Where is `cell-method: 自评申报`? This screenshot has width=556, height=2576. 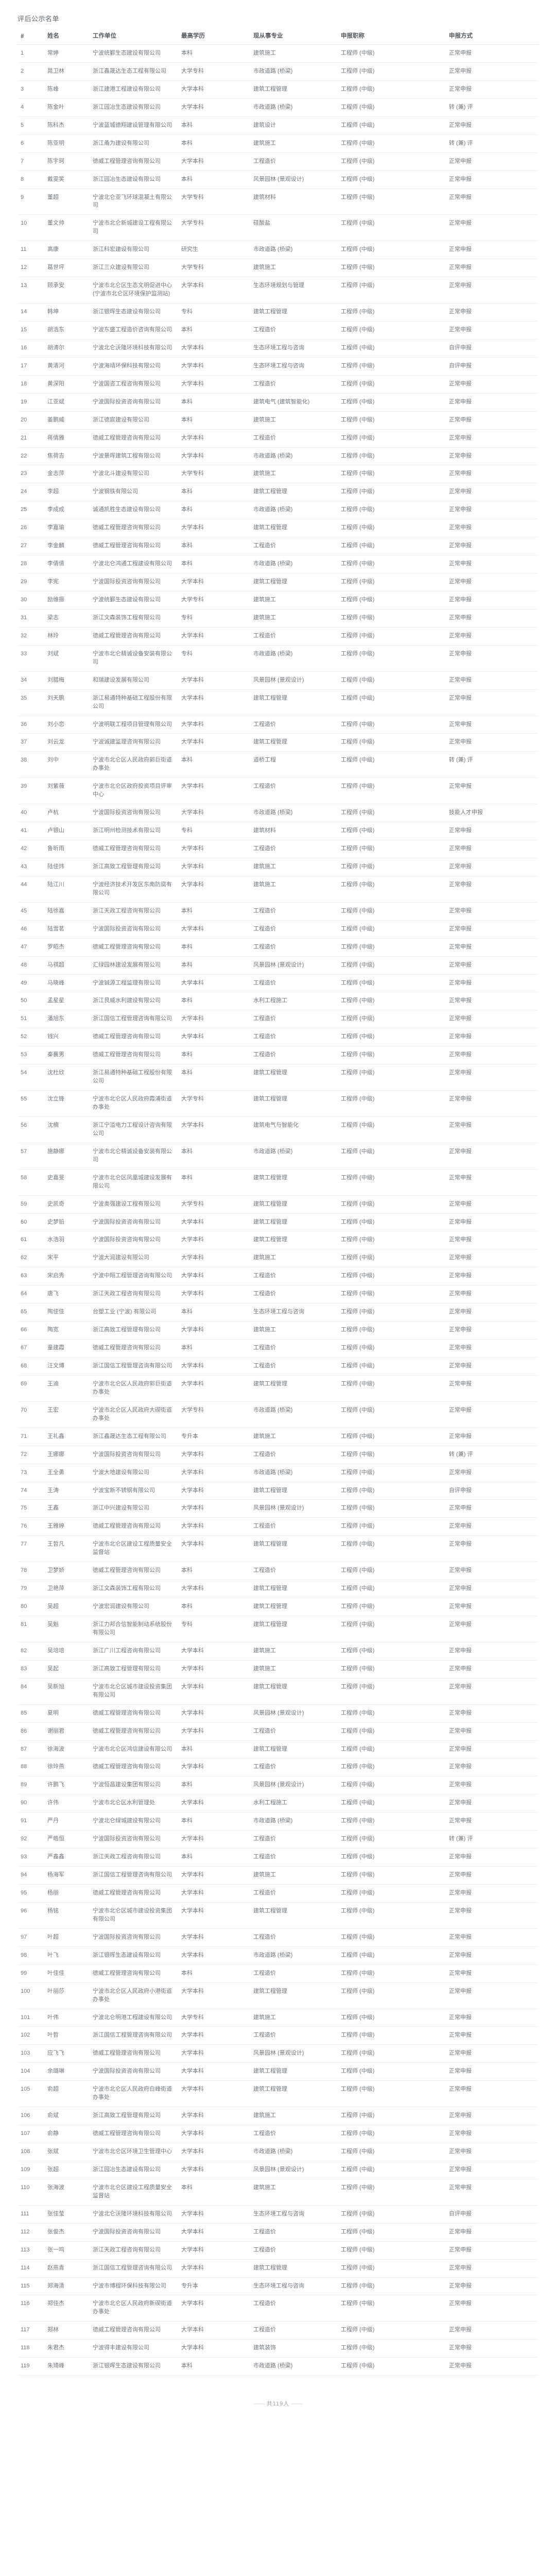 cell-method: 自评申报 is located at coordinates (492, 1491).